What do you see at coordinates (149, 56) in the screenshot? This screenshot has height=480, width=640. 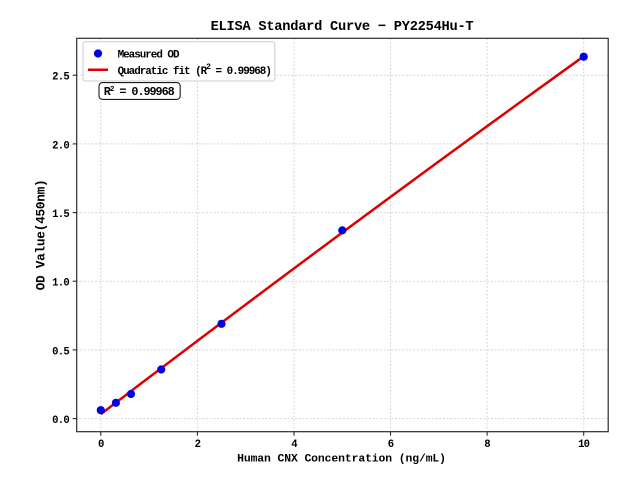 I see `svg-text: Measured OD` at bounding box center [149, 56].